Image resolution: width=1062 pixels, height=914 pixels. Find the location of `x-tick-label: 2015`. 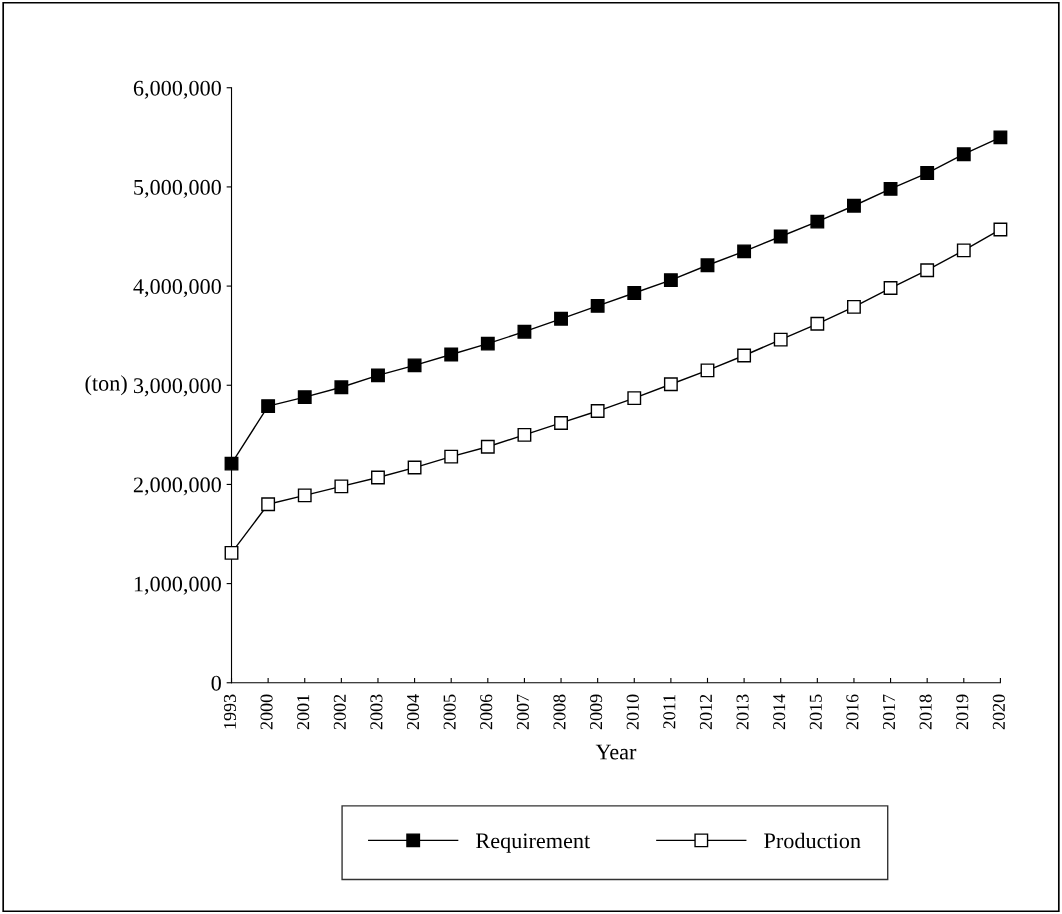

x-tick-label: 2015 is located at coordinates (815, 712).